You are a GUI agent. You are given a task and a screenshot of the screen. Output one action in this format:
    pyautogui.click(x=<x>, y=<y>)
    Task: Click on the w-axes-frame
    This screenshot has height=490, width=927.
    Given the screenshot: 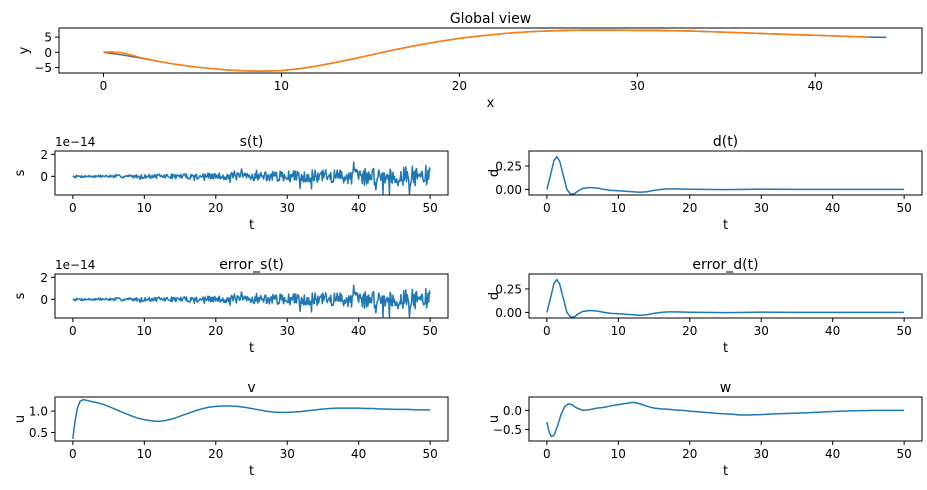 What is the action you would take?
    pyautogui.click(x=725, y=419)
    